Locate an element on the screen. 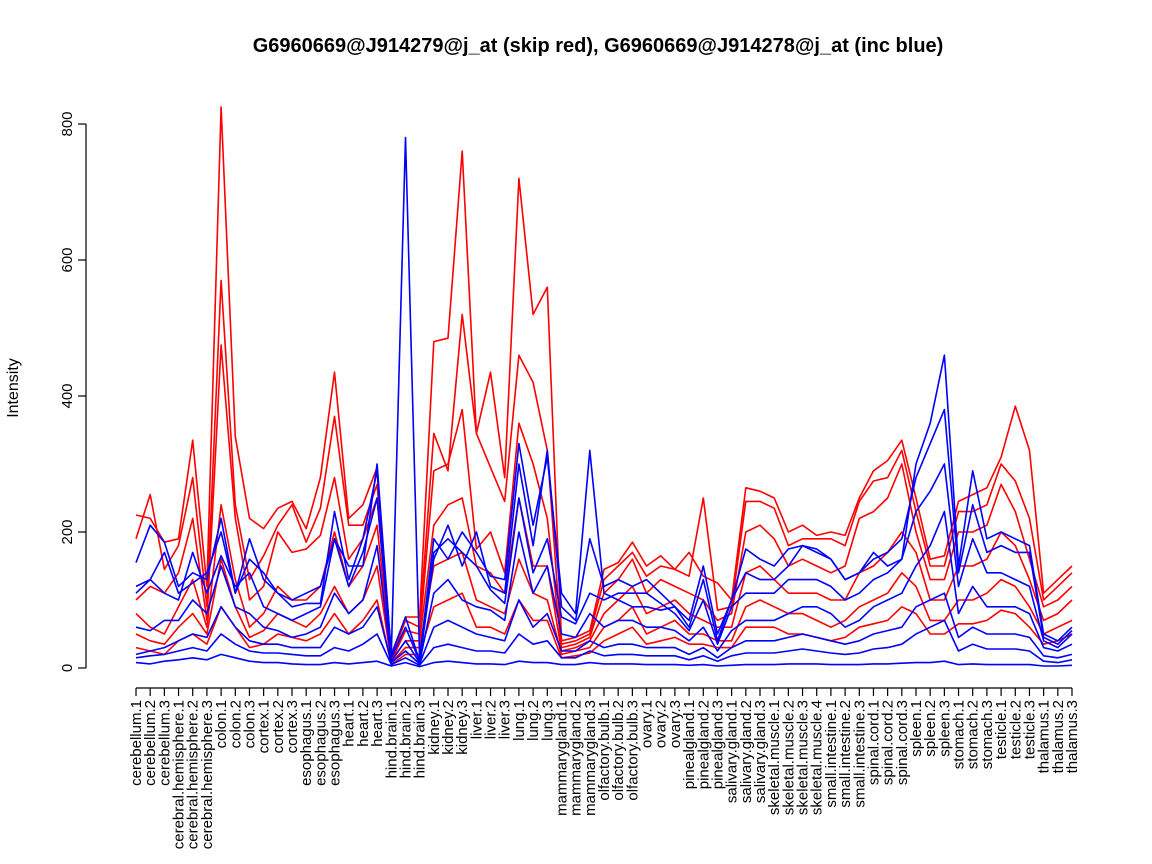 The height and width of the screenshot is (864, 1152). x-tick-label: olfactory.bulb.2 is located at coordinates (618, 750).